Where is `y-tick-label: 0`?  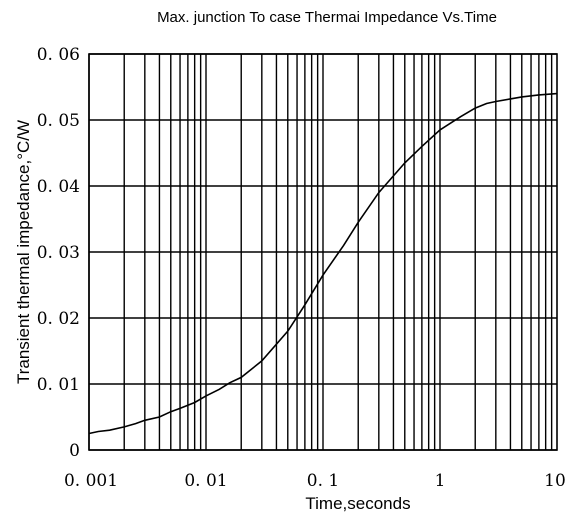 y-tick-label: 0 is located at coordinates (74, 451).